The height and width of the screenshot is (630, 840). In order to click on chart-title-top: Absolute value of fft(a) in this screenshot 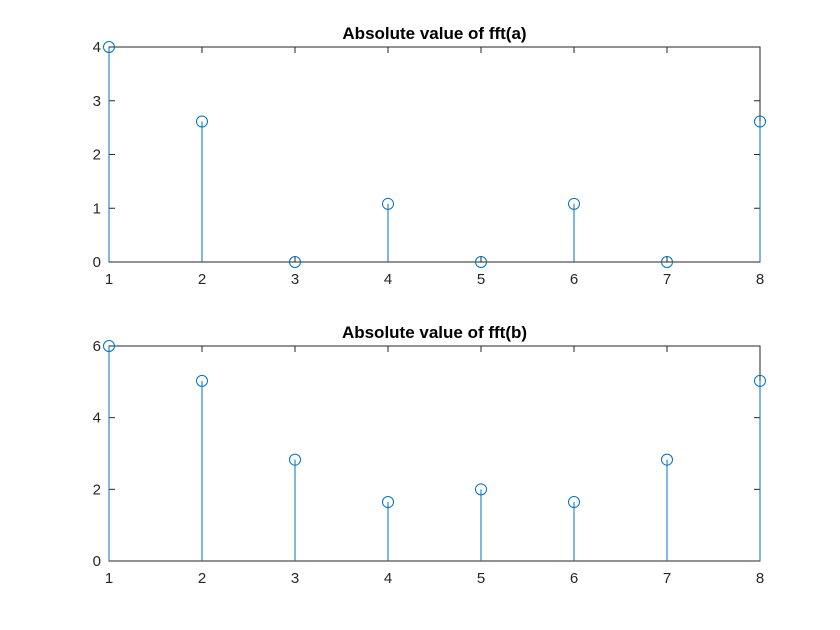, I will do `click(434, 33)`.